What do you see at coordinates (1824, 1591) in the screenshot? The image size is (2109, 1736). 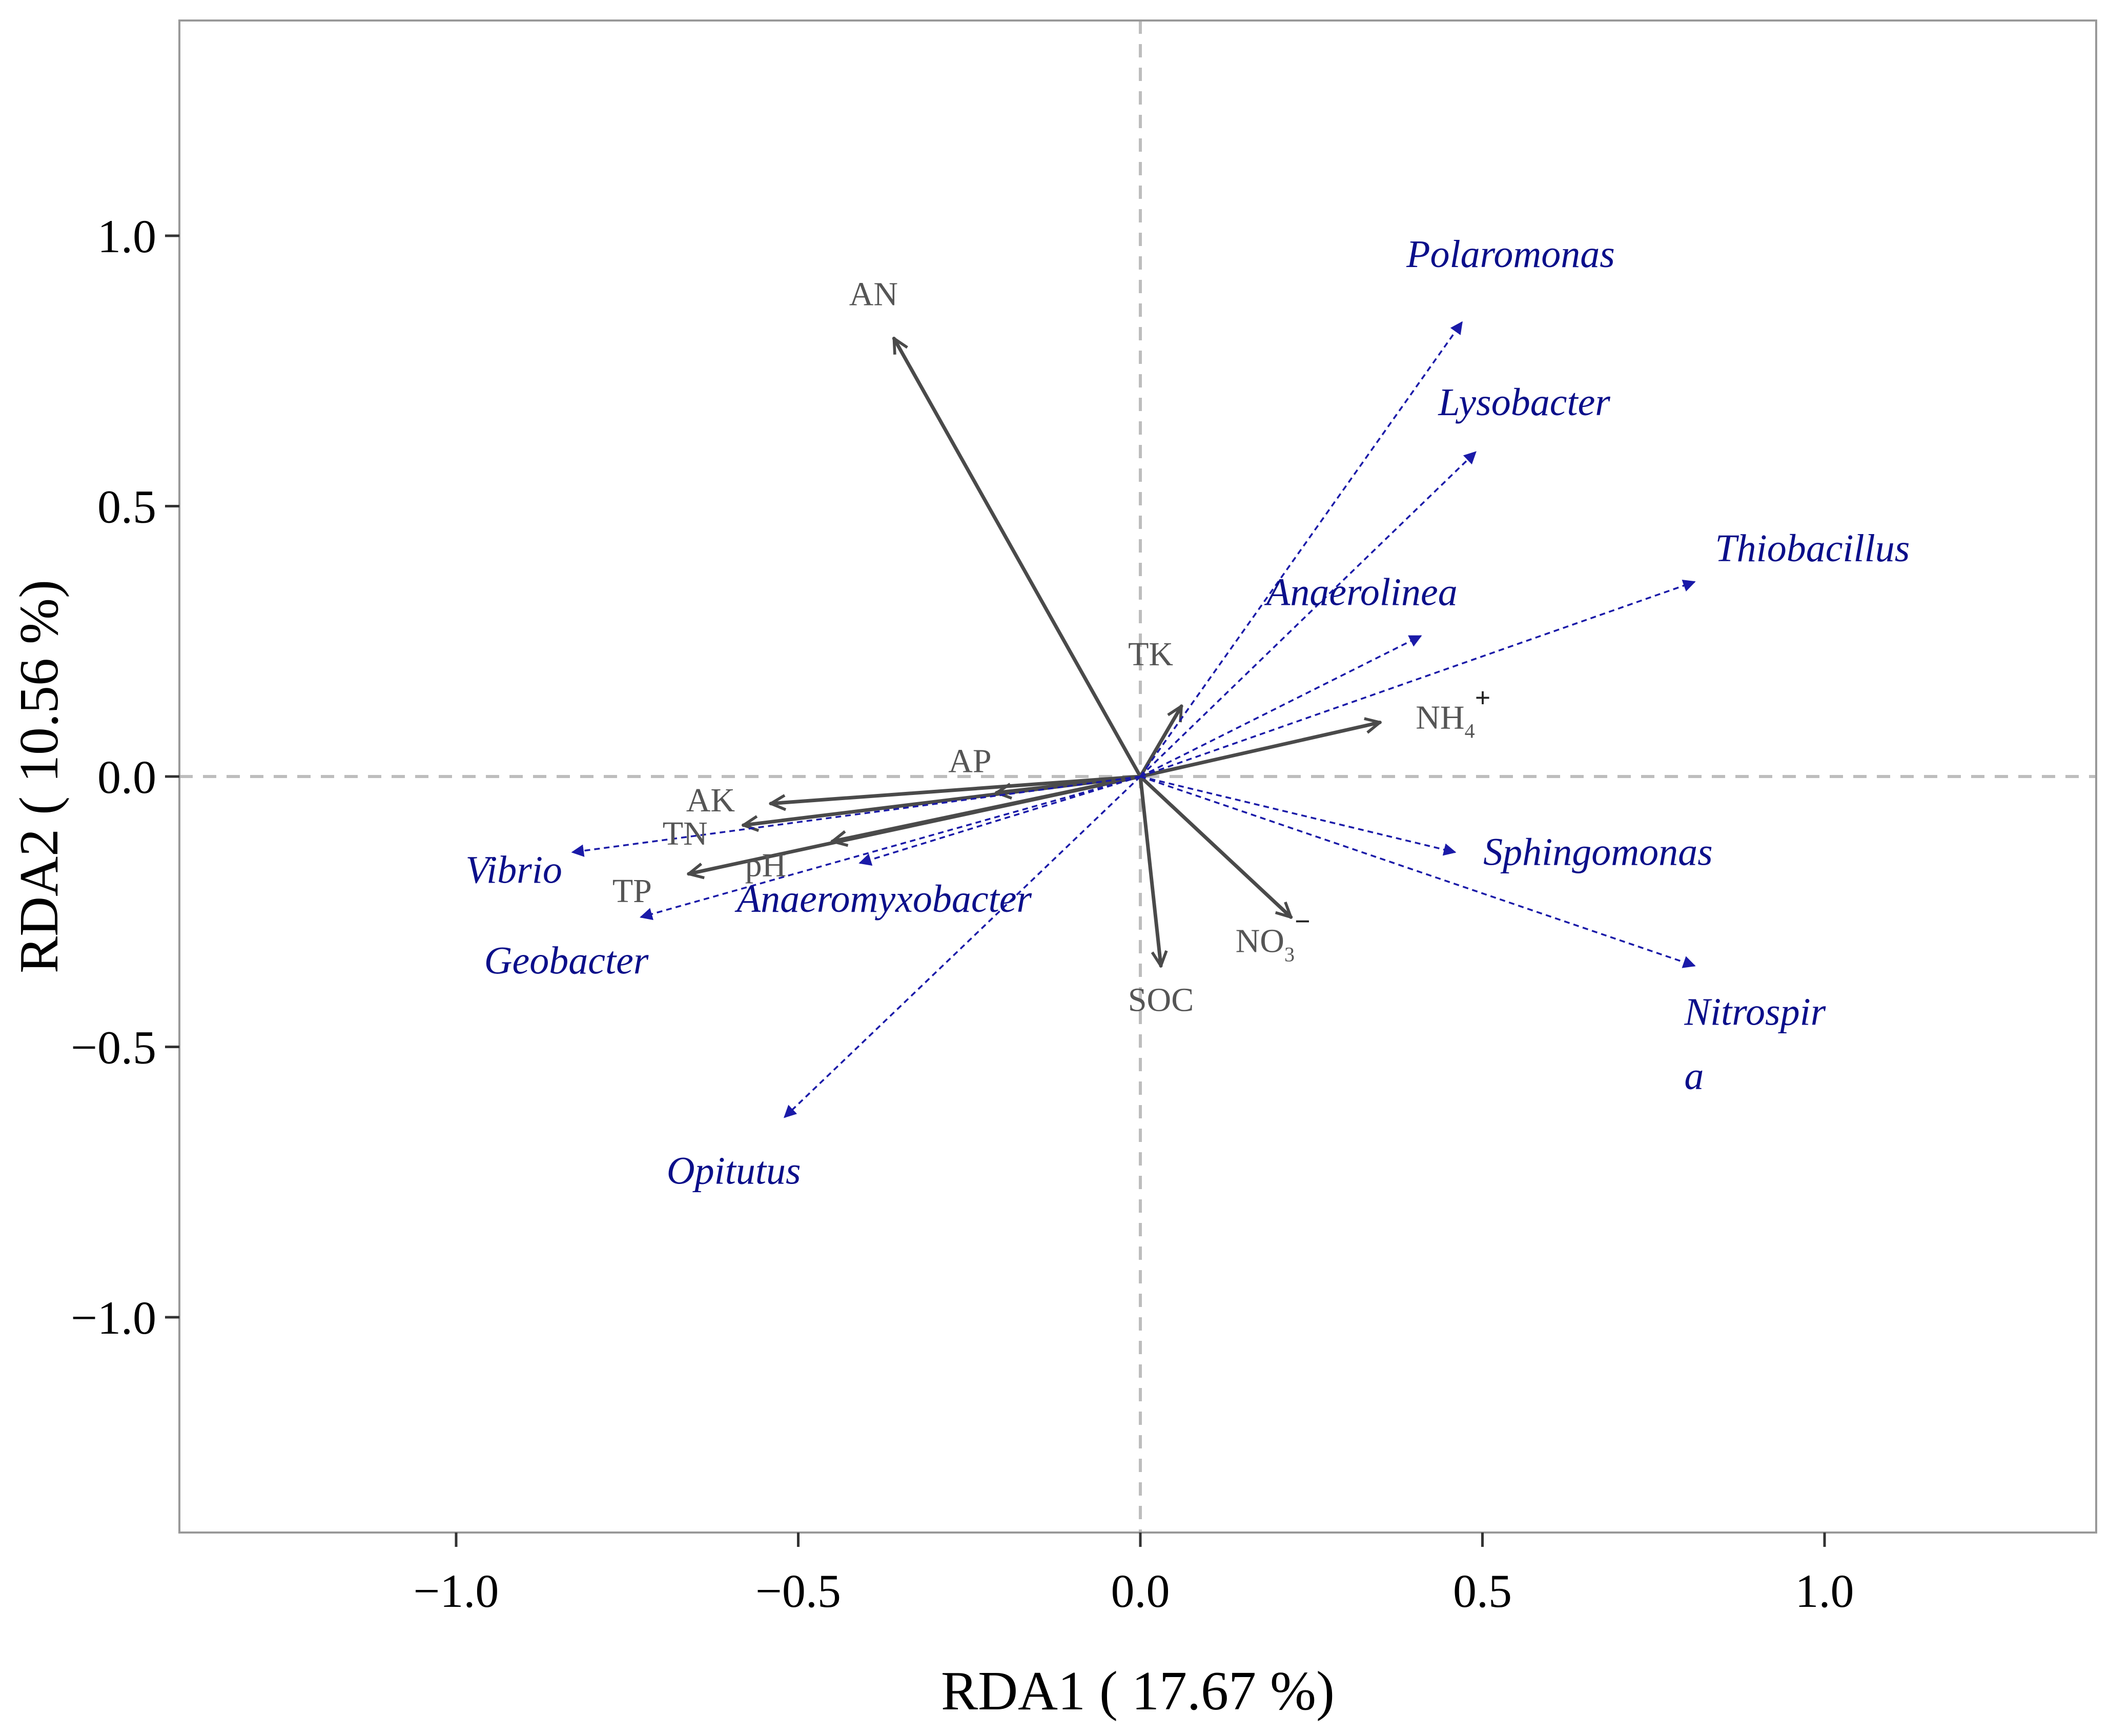 I see `x-tick-label: 1.0` at bounding box center [1824, 1591].